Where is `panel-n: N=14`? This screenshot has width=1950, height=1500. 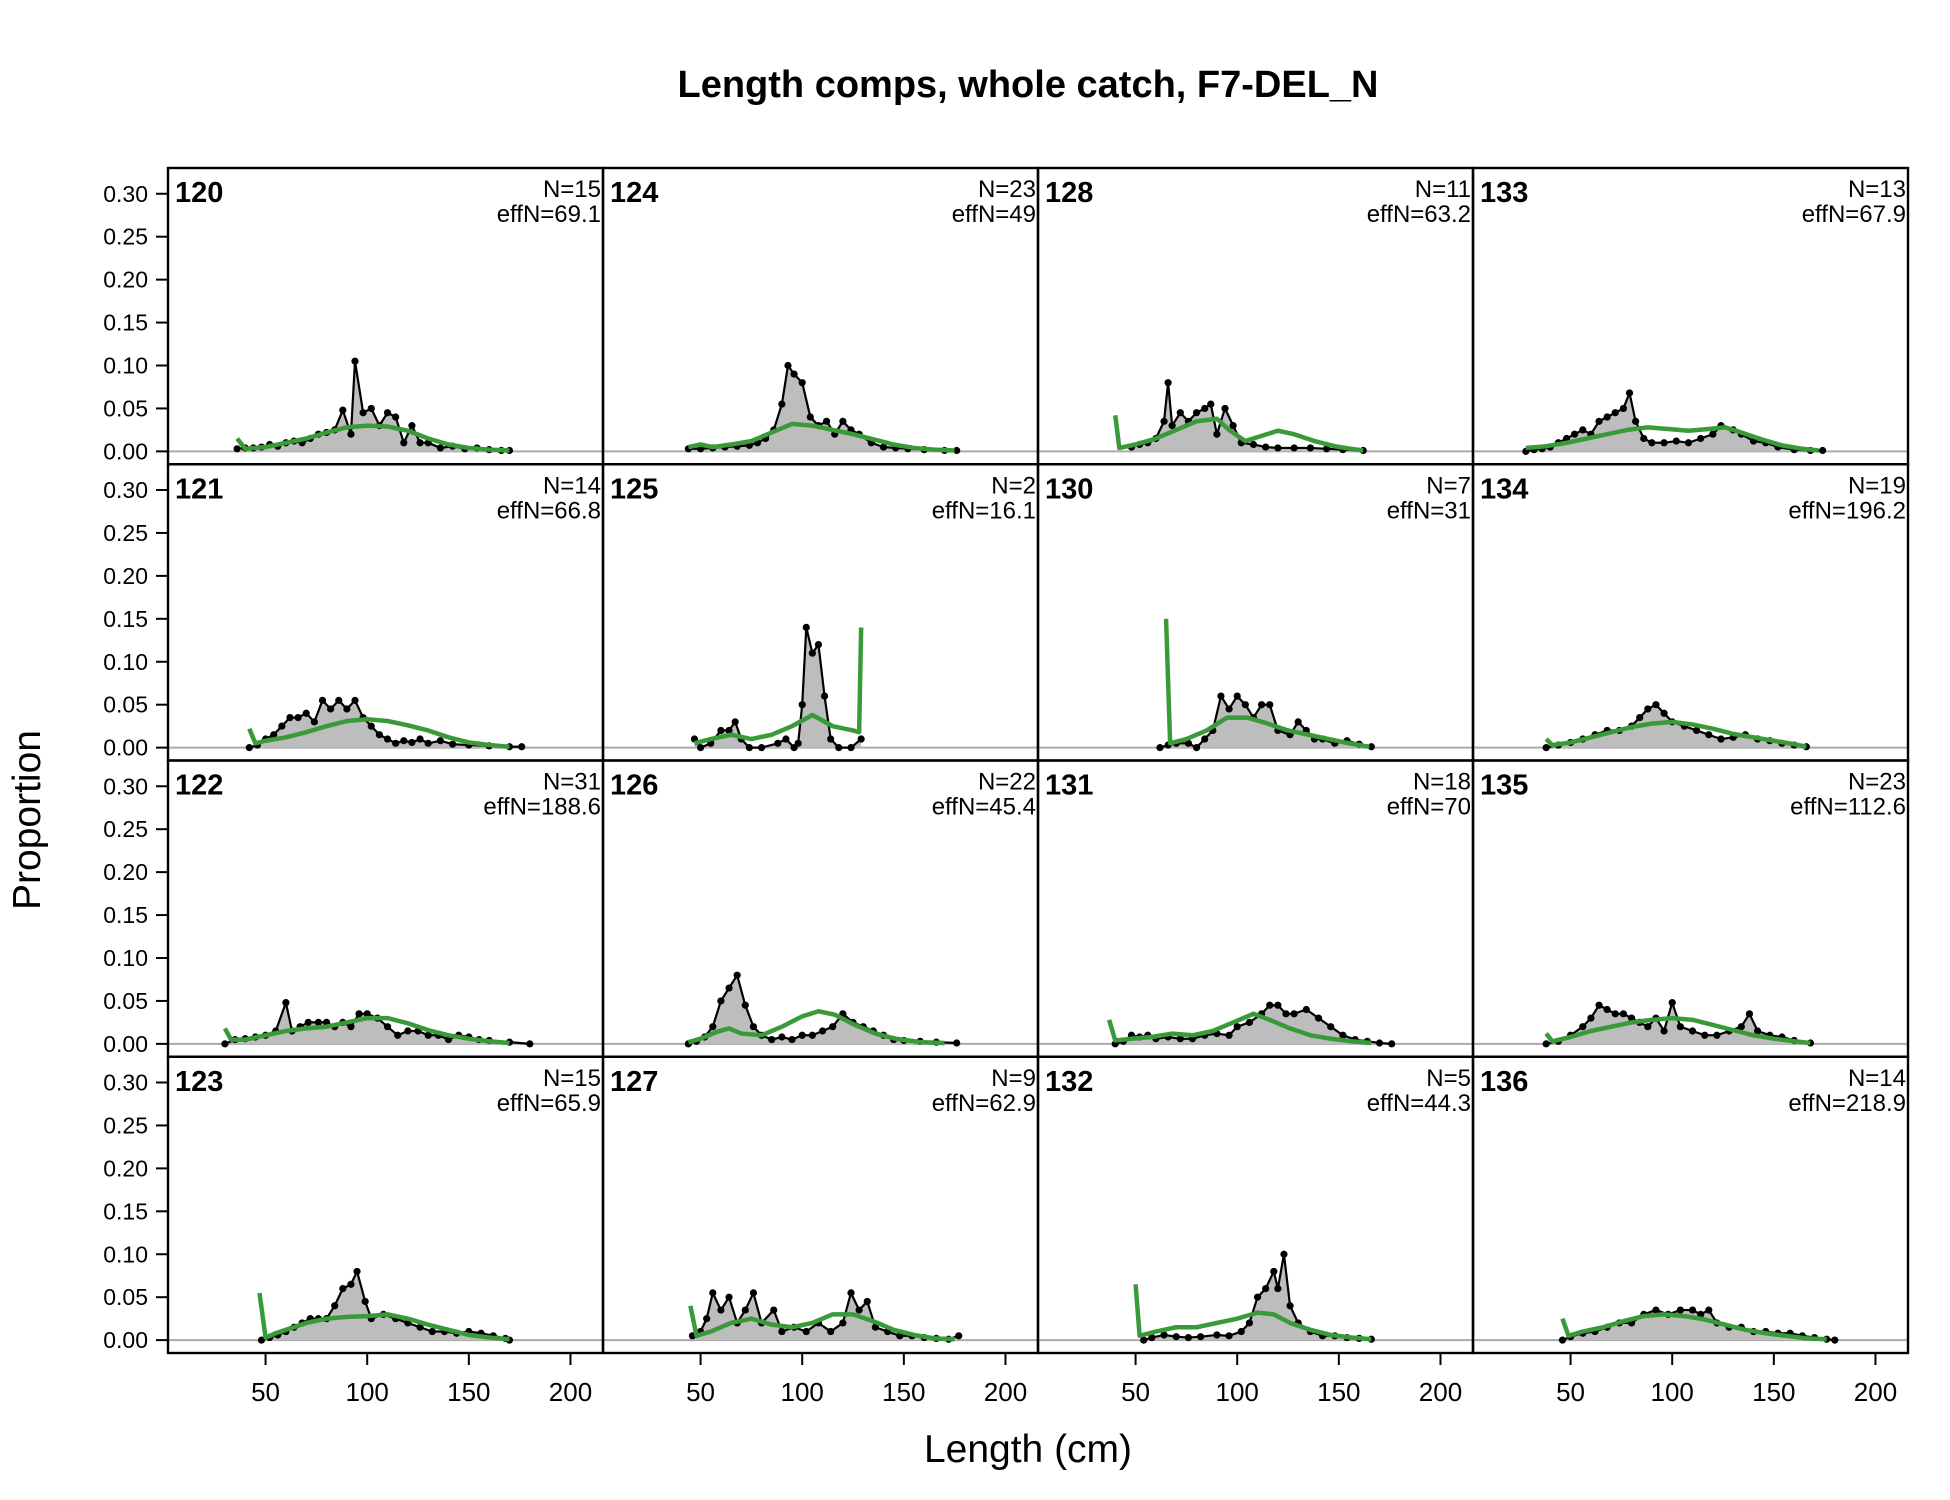
panel-n: N=14 is located at coordinates (572, 485).